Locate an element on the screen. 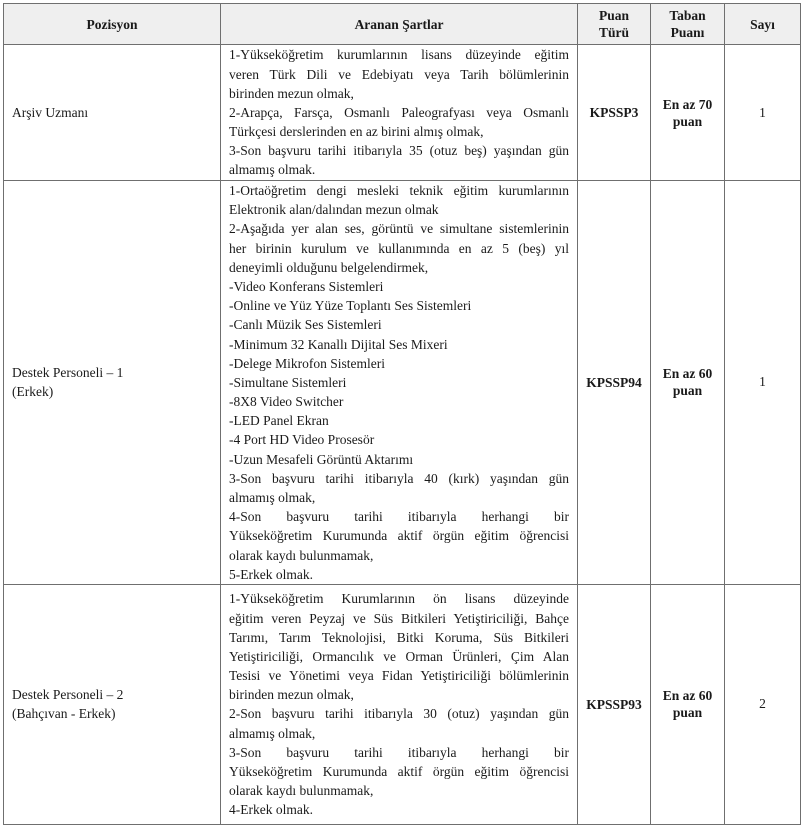 This screenshot has height=837, width=804. score-type-cell: KPSSP3 is located at coordinates (614, 112).